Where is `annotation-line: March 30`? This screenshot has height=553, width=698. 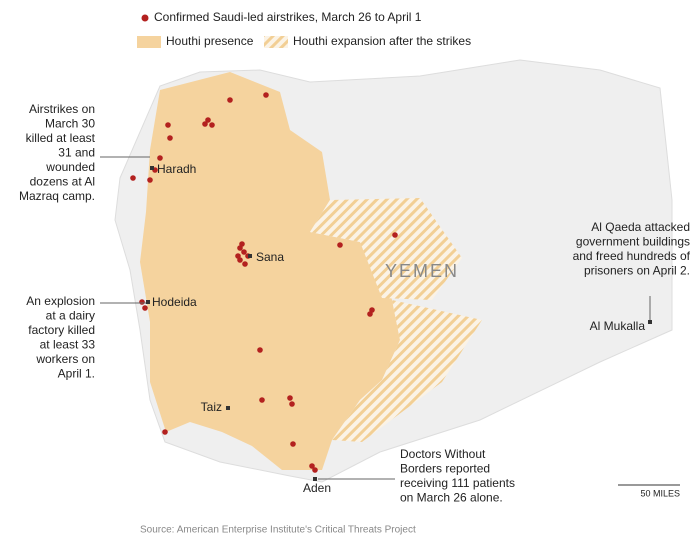
annotation-line: March 30 is located at coordinates (70, 124).